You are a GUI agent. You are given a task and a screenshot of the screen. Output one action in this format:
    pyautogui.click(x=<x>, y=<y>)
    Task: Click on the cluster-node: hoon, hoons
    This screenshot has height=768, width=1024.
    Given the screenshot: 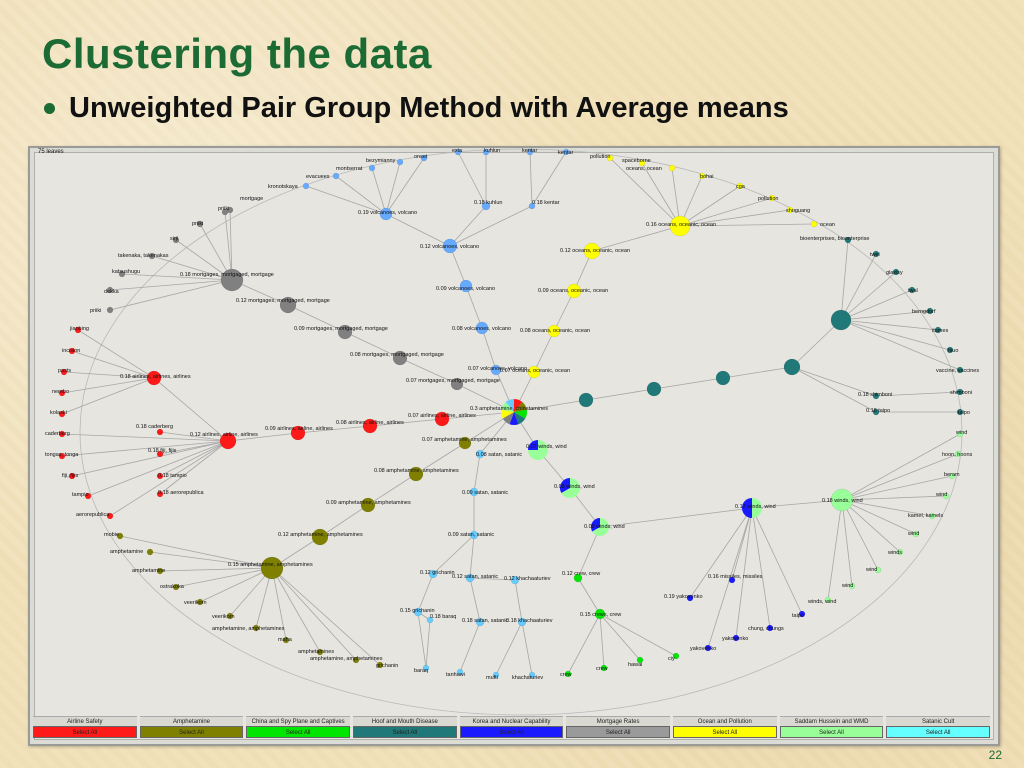 What is the action you would take?
    pyautogui.click(x=957, y=454)
    